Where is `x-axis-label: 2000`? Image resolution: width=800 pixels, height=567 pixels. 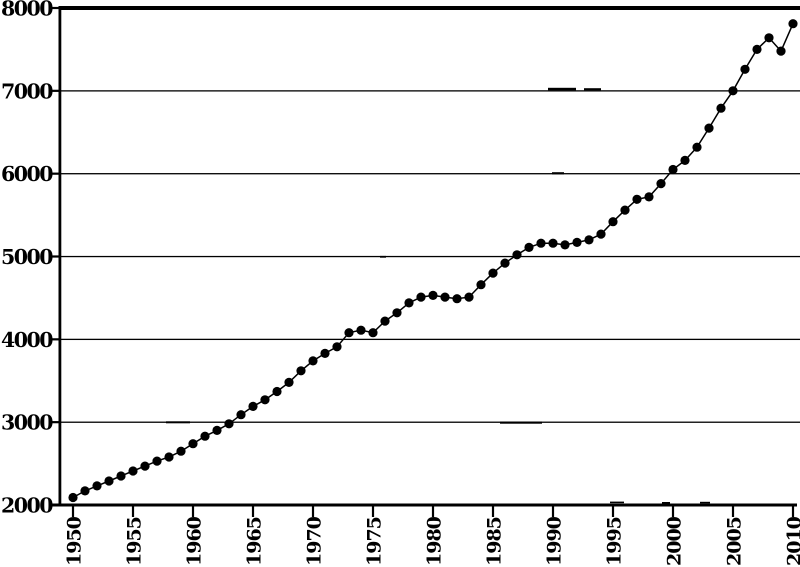 x-axis-label: 2000 is located at coordinates (675, 541).